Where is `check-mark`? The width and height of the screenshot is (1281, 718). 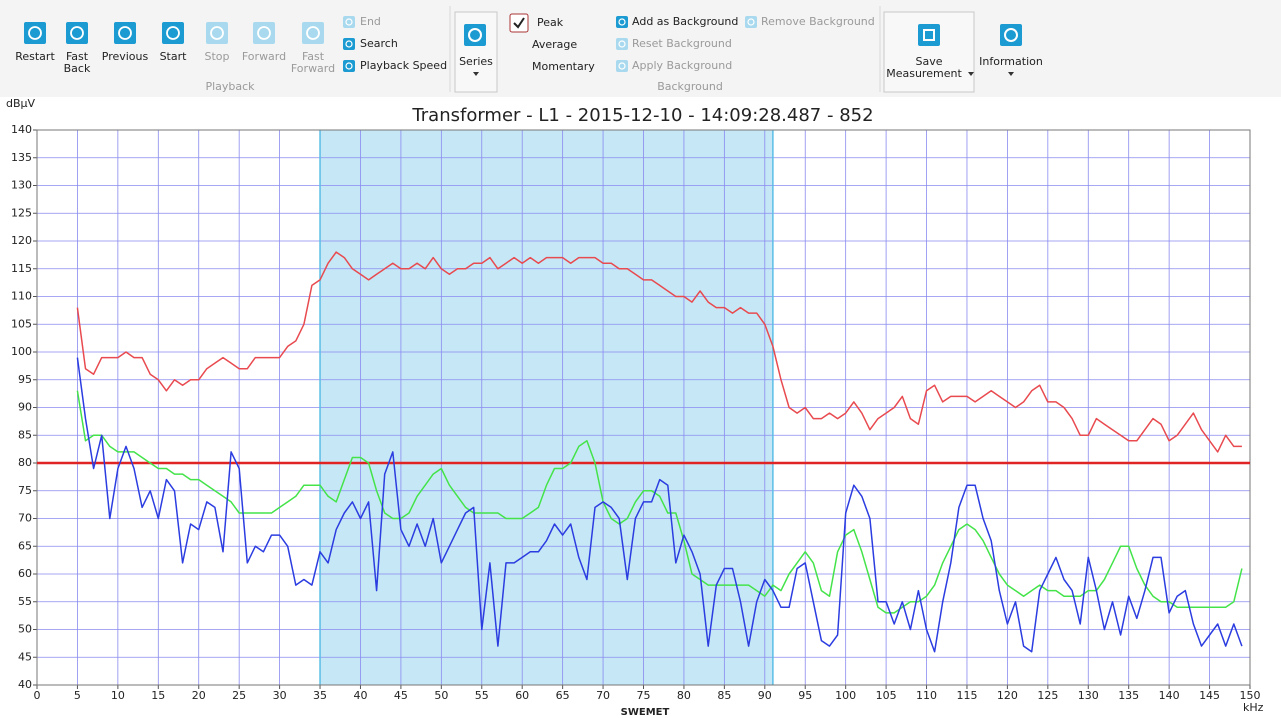 check-mark is located at coordinates (519, 23).